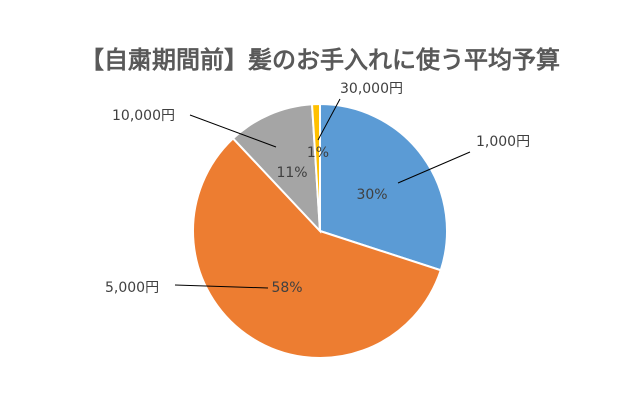 This screenshot has width=640, height=400. I want to click on chart-title: 【自粛期間前】髪のお手入れに使う平均予算, so click(320, 60).